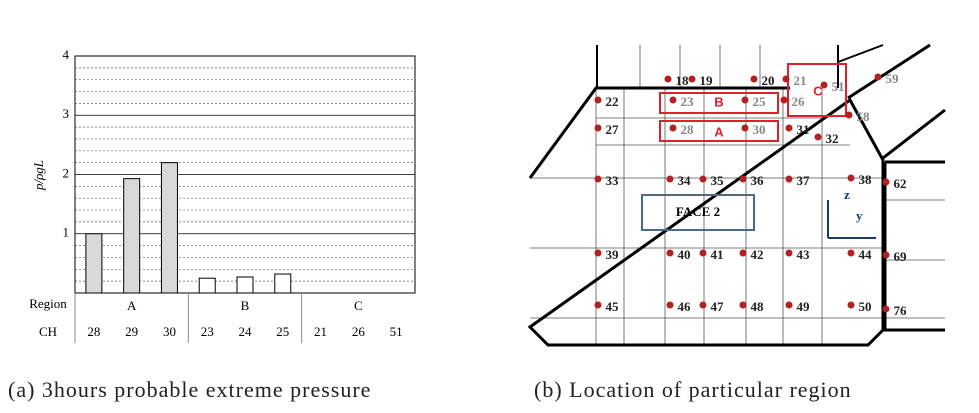 This screenshot has width=979, height=413. Describe the element at coordinates (804, 180) in the screenshot. I see `sensor-label: 37` at that location.